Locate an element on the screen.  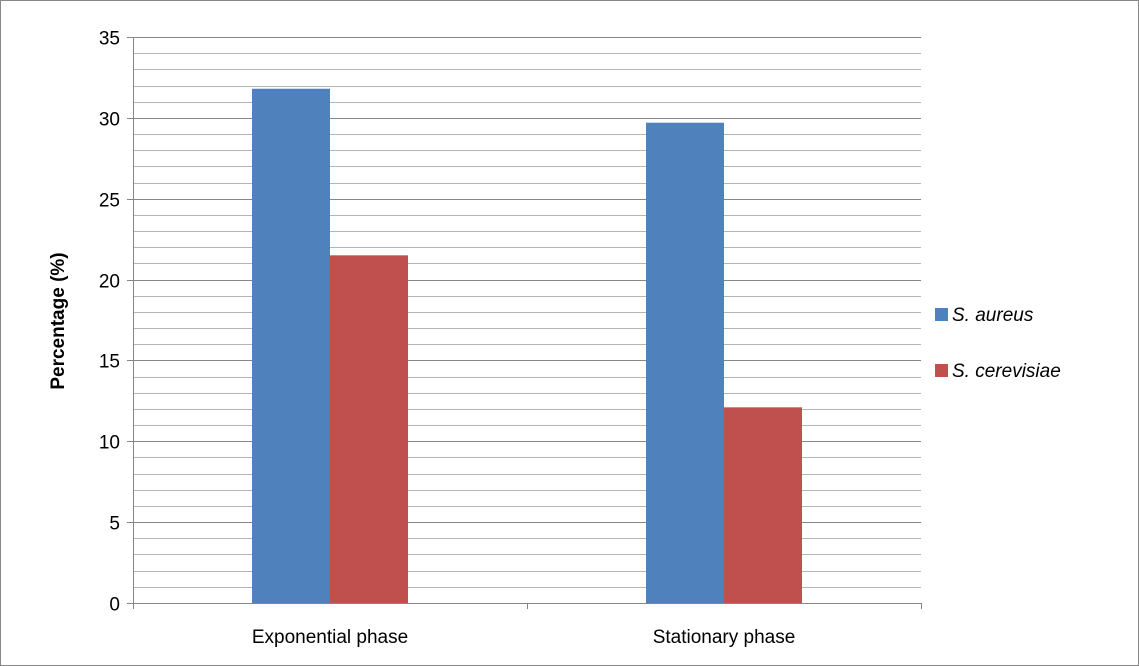
bar-s-aureus-stationary is located at coordinates (685, 363).